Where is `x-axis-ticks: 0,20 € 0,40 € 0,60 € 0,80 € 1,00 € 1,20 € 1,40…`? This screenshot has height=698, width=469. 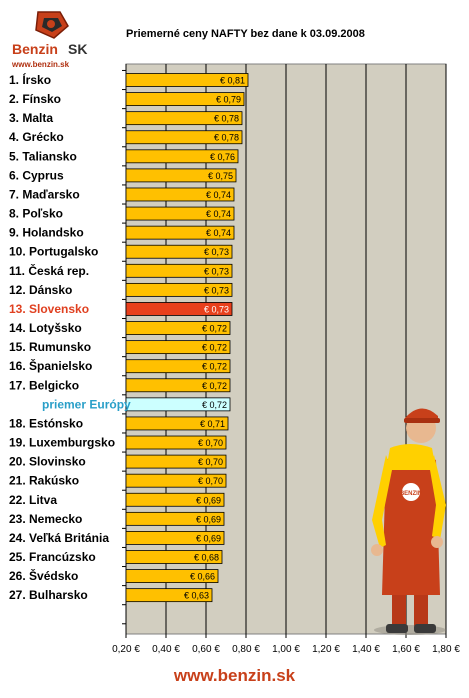 x-axis-ticks: 0,20 € 0,40 € 0,60 € 0,80 € 1,00 € 1,20 € 1,40… is located at coordinates (286, 644).